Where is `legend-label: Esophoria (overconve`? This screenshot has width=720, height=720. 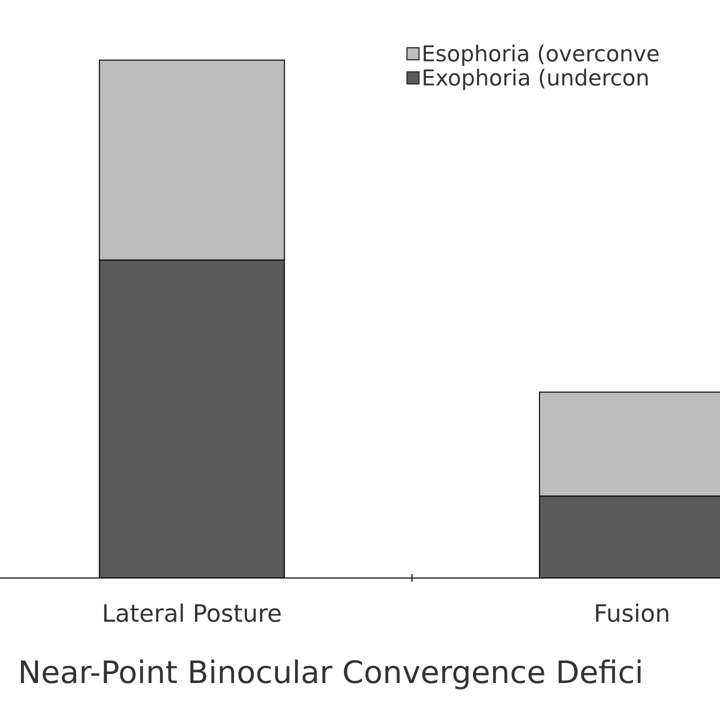
legend-label: Esophoria (overconve is located at coordinates (541, 55).